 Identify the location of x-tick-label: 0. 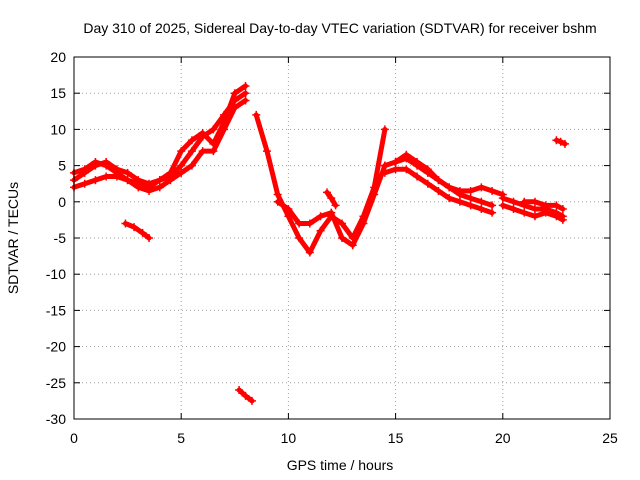
(74, 438).